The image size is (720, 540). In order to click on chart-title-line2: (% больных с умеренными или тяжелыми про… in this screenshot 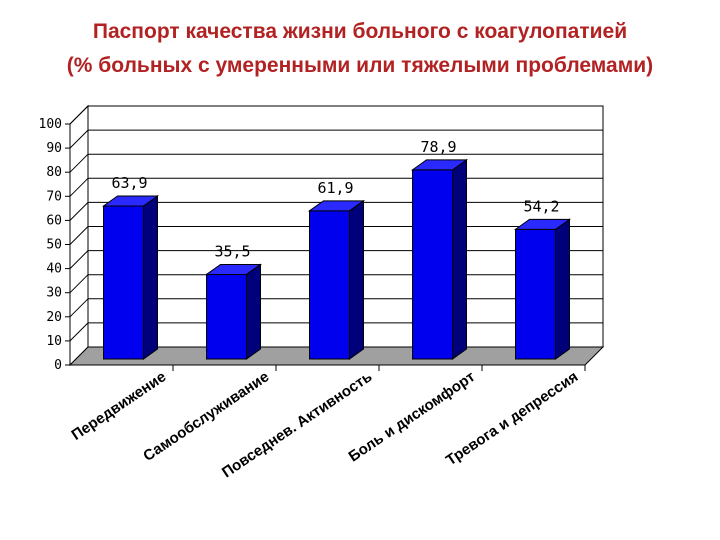, I will do `click(360, 65)`.